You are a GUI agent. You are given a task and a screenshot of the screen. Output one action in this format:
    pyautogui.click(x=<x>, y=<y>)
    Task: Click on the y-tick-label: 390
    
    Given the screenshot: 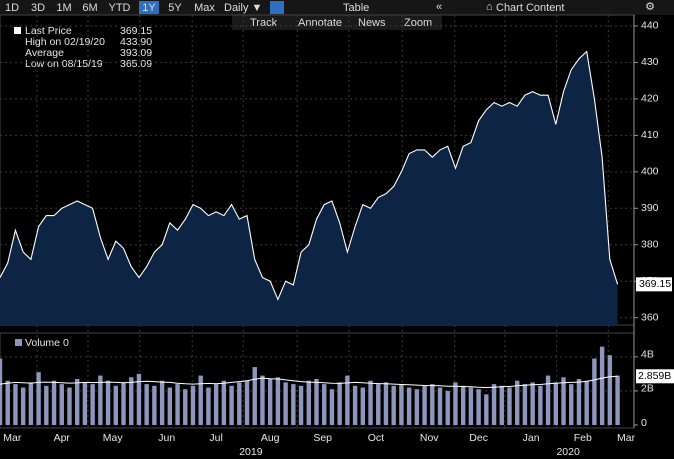 What is the action you would take?
    pyautogui.click(x=650, y=208)
    